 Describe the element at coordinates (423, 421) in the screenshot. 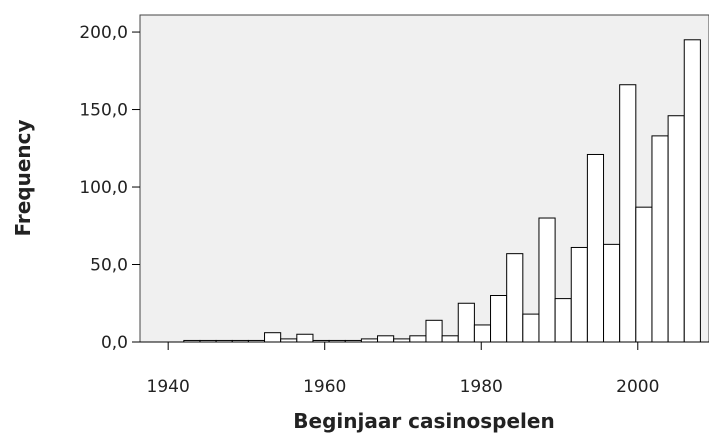

I see `x-axis-label: Beginjaar casinospelen` at that location.